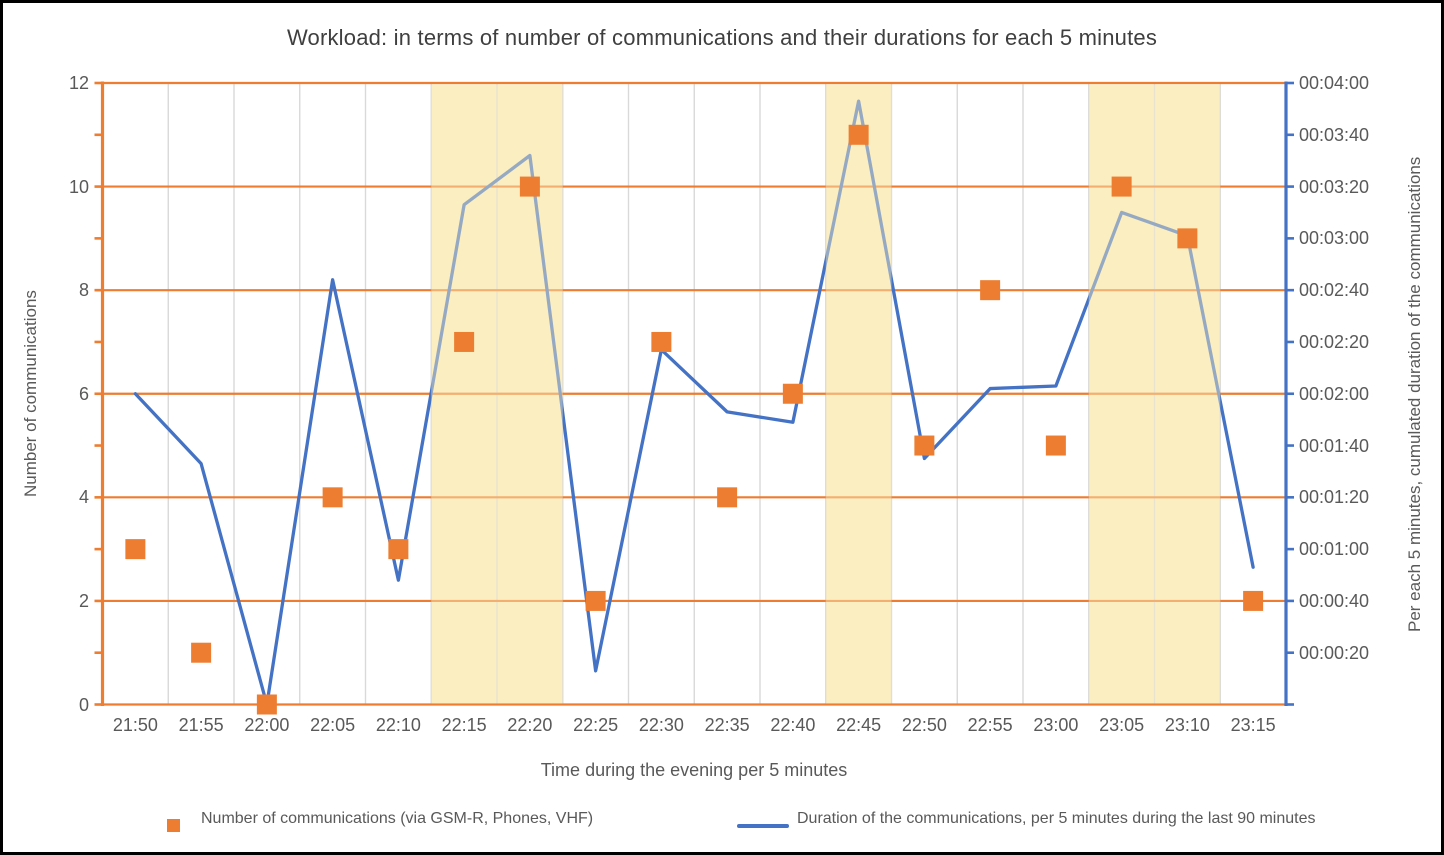  I want to click on x-axis-tick-label: 21:55, so click(201, 725).